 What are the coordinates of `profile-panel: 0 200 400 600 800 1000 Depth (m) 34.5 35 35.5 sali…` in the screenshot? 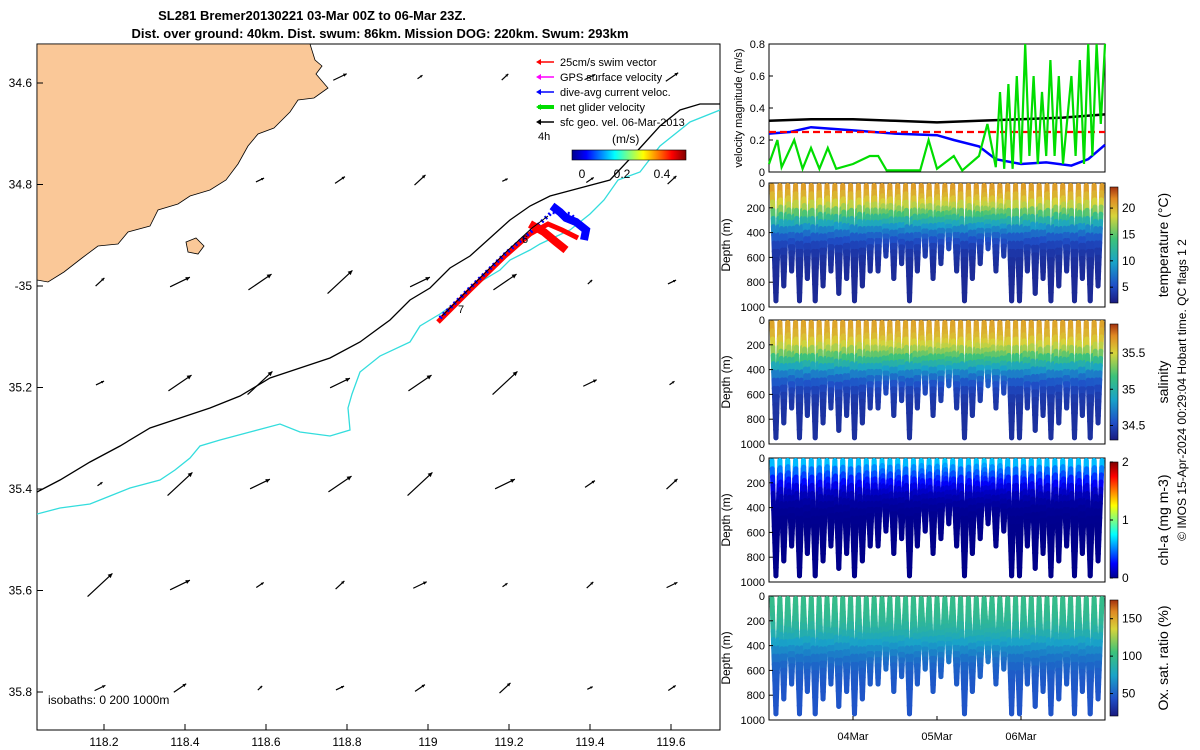 It's located at (945, 383).